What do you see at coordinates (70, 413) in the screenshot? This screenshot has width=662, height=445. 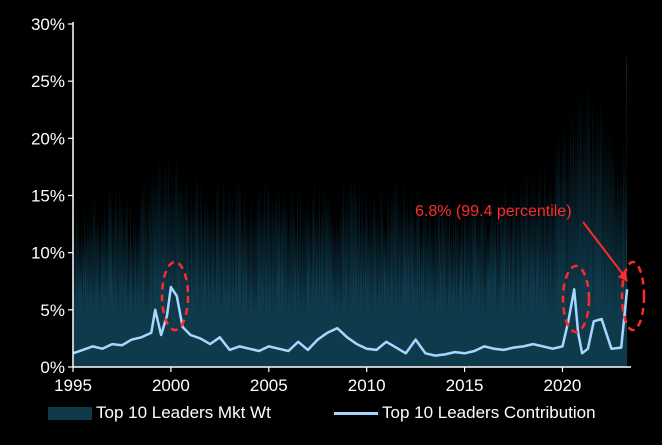 I see `legend-swatch-area` at bounding box center [70, 413].